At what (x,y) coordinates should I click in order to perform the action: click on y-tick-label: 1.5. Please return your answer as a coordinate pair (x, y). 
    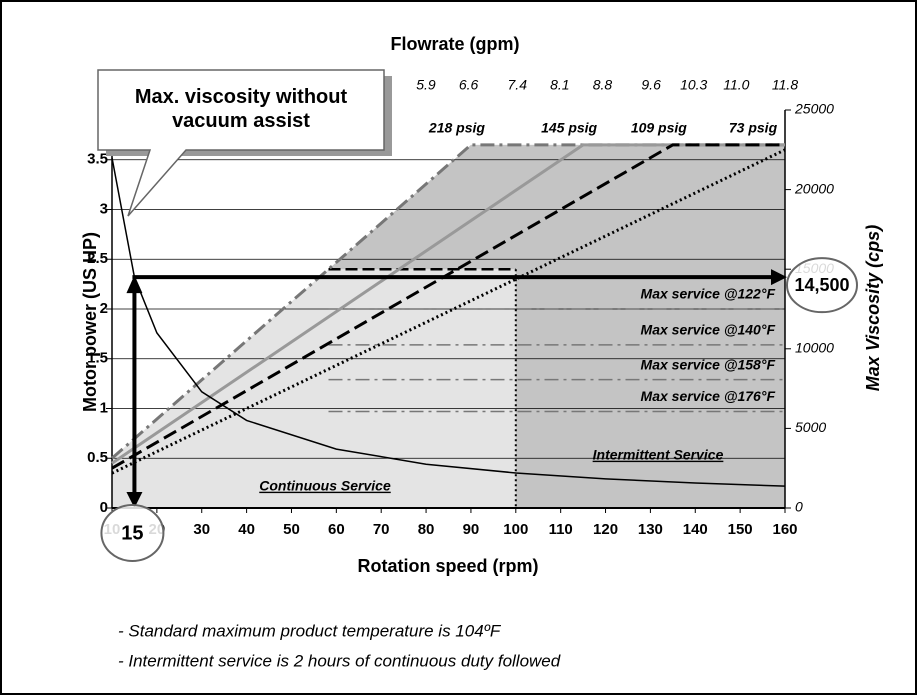
    Looking at the image, I should click on (97, 358).